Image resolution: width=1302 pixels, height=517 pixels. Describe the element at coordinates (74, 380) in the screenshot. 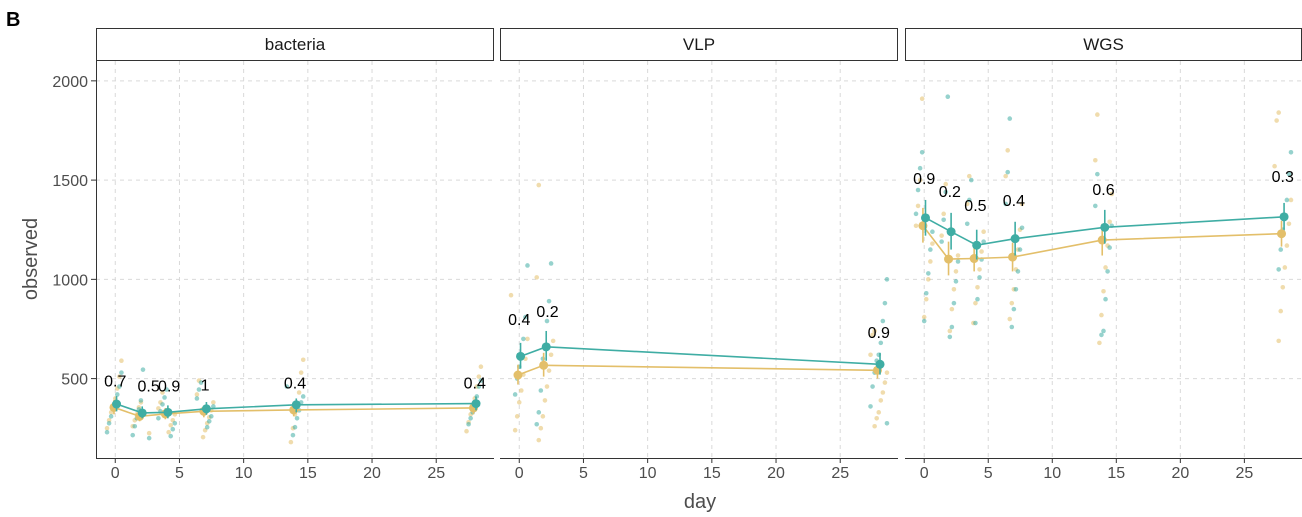

I see `y-tick-label: 500` at that location.